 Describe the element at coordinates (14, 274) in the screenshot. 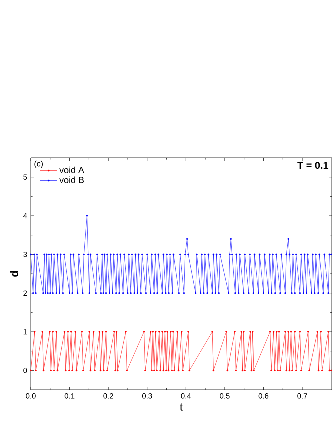

I see `y-axis-title: d` at that location.